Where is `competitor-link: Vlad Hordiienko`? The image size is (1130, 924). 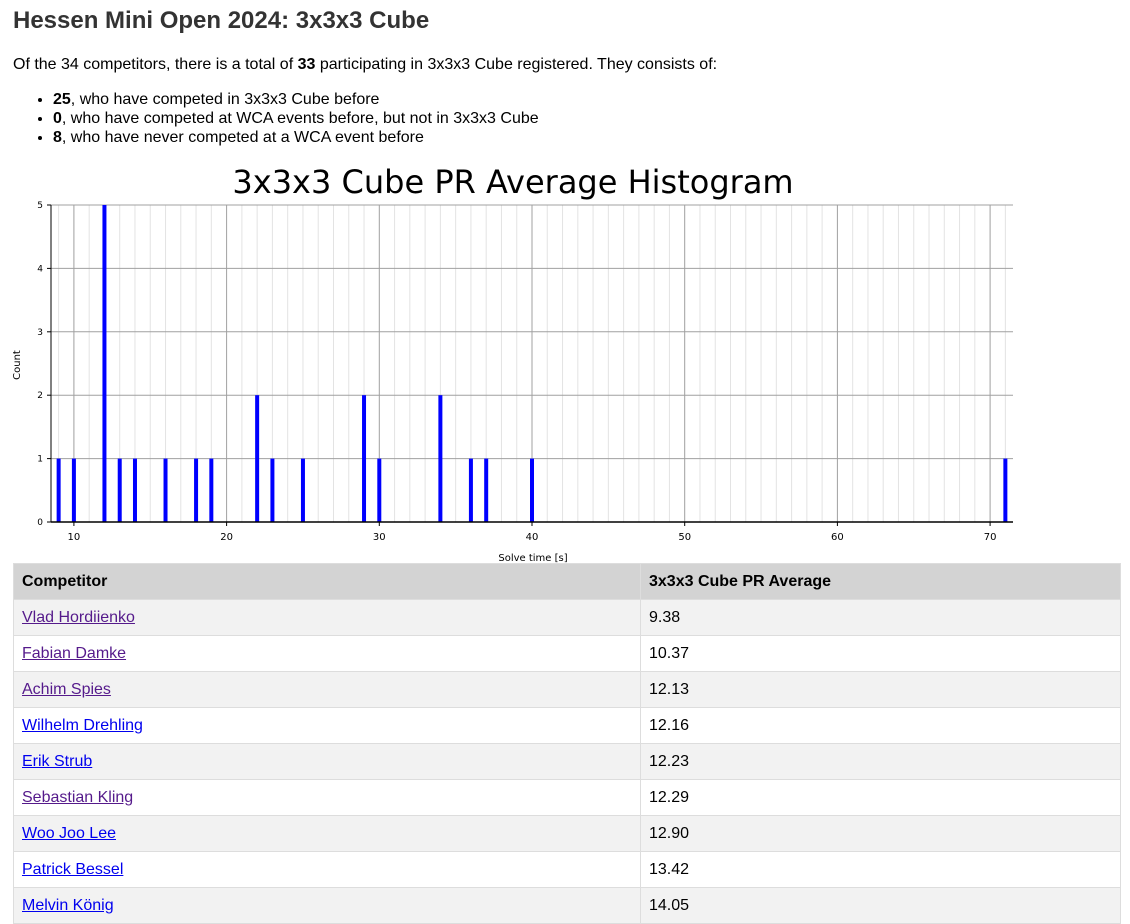
competitor-link: Vlad Hordiienko is located at coordinates (78, 617).